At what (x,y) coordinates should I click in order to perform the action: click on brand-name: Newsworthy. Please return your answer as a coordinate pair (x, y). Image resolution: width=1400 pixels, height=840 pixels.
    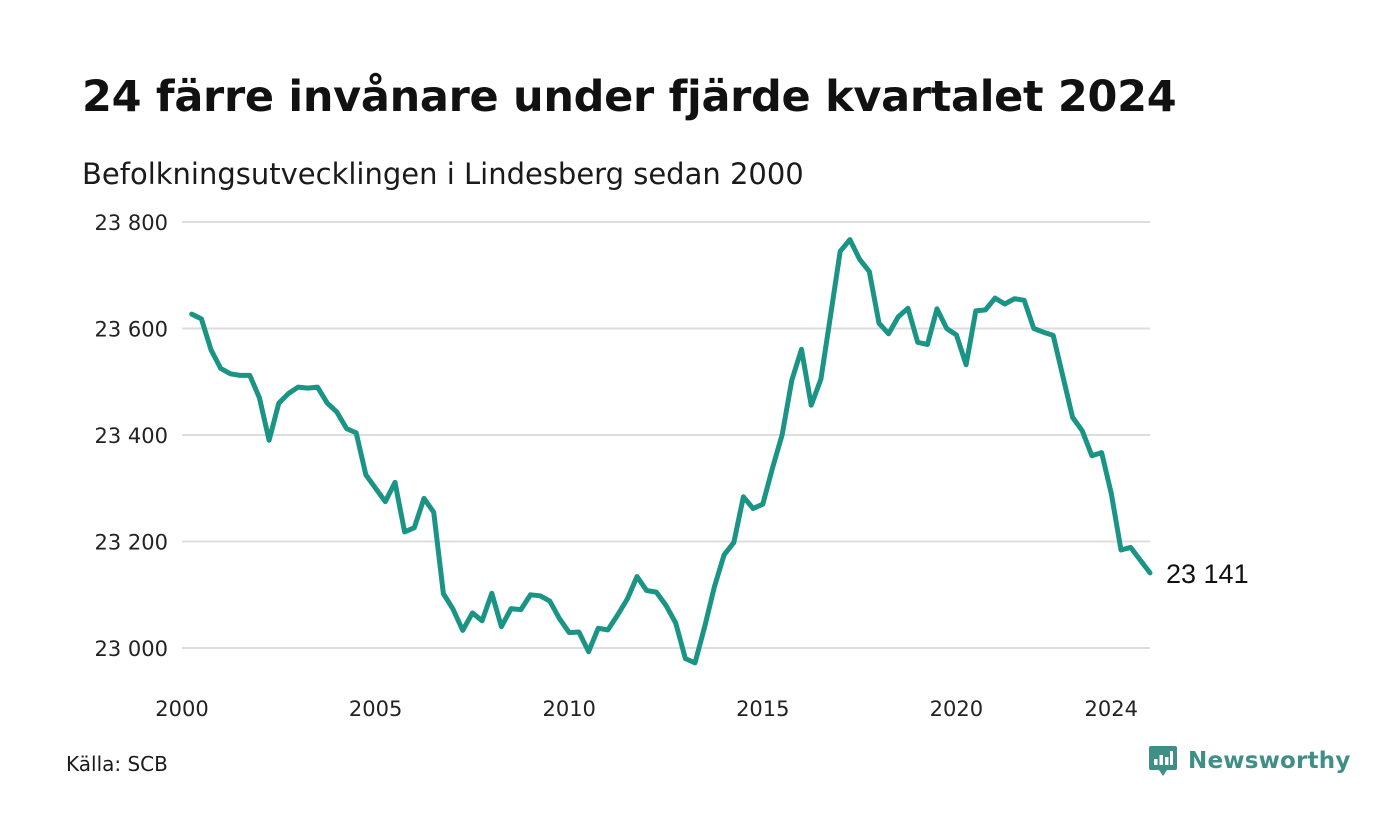
    Looking at the image, I should click on (1269, 761).